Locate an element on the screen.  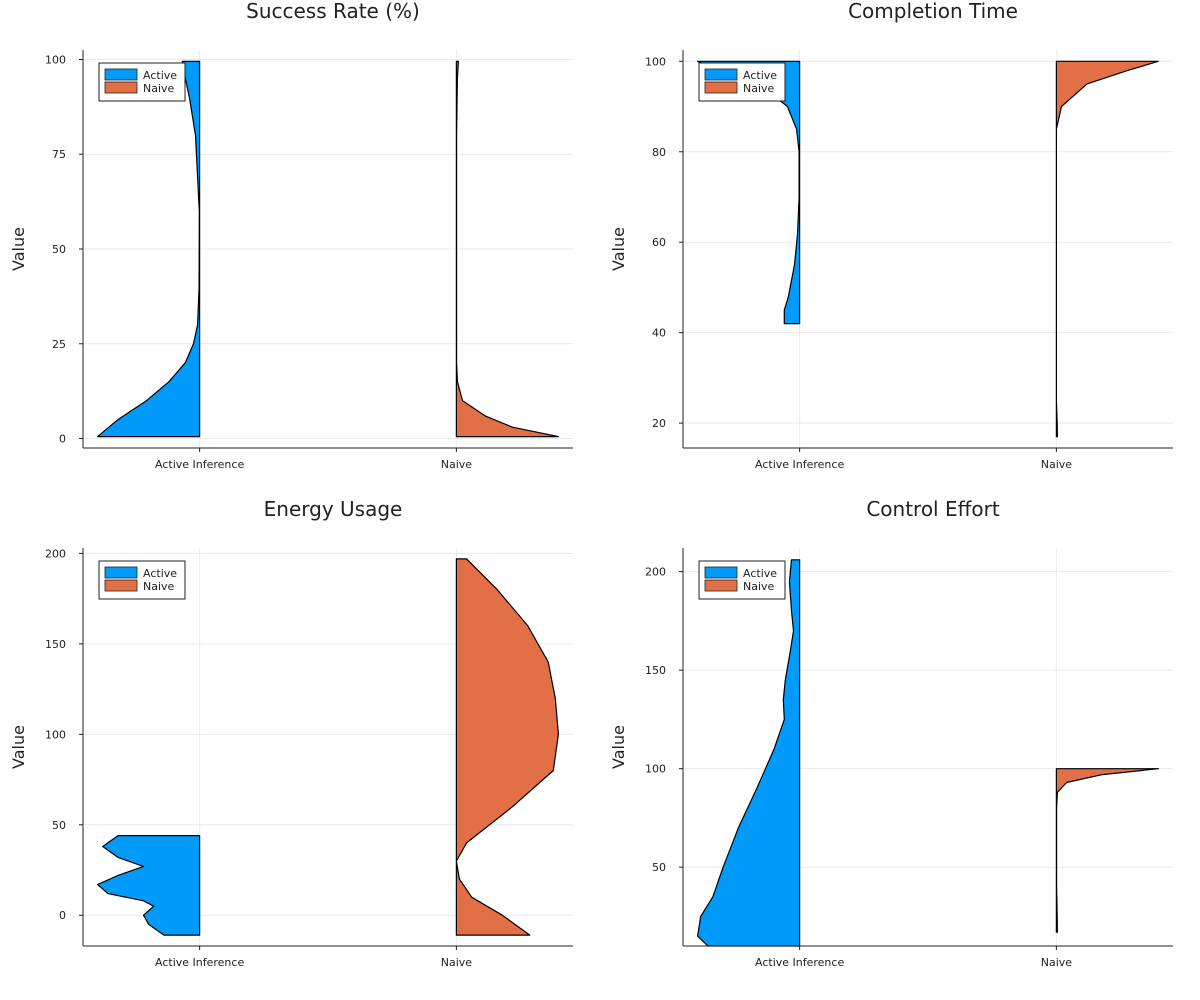
chart-title: Success Rate (%) is located at coordinates (333, 11).